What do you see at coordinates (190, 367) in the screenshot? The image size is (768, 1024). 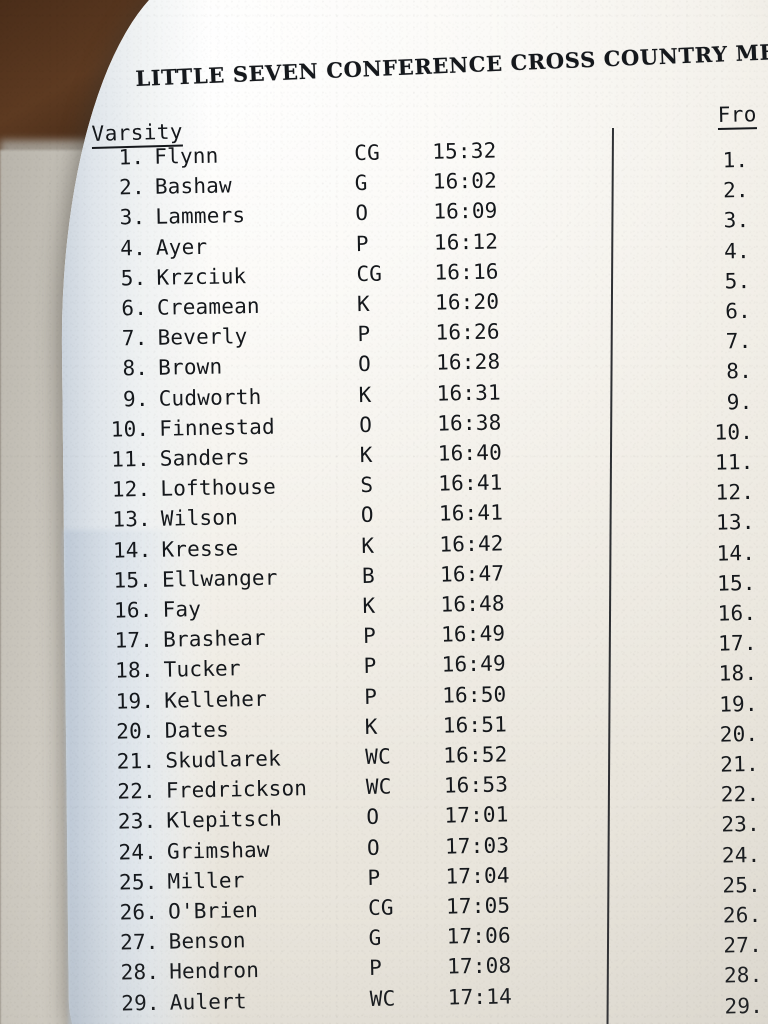 I see `result-name: Brown` at bounding box center [190, 367].